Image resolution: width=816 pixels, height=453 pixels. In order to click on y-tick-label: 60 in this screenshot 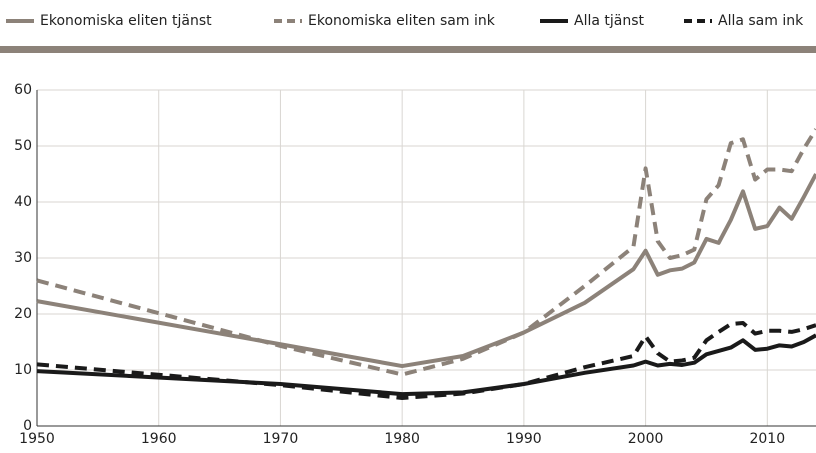, I will do `click(23, 90)`.